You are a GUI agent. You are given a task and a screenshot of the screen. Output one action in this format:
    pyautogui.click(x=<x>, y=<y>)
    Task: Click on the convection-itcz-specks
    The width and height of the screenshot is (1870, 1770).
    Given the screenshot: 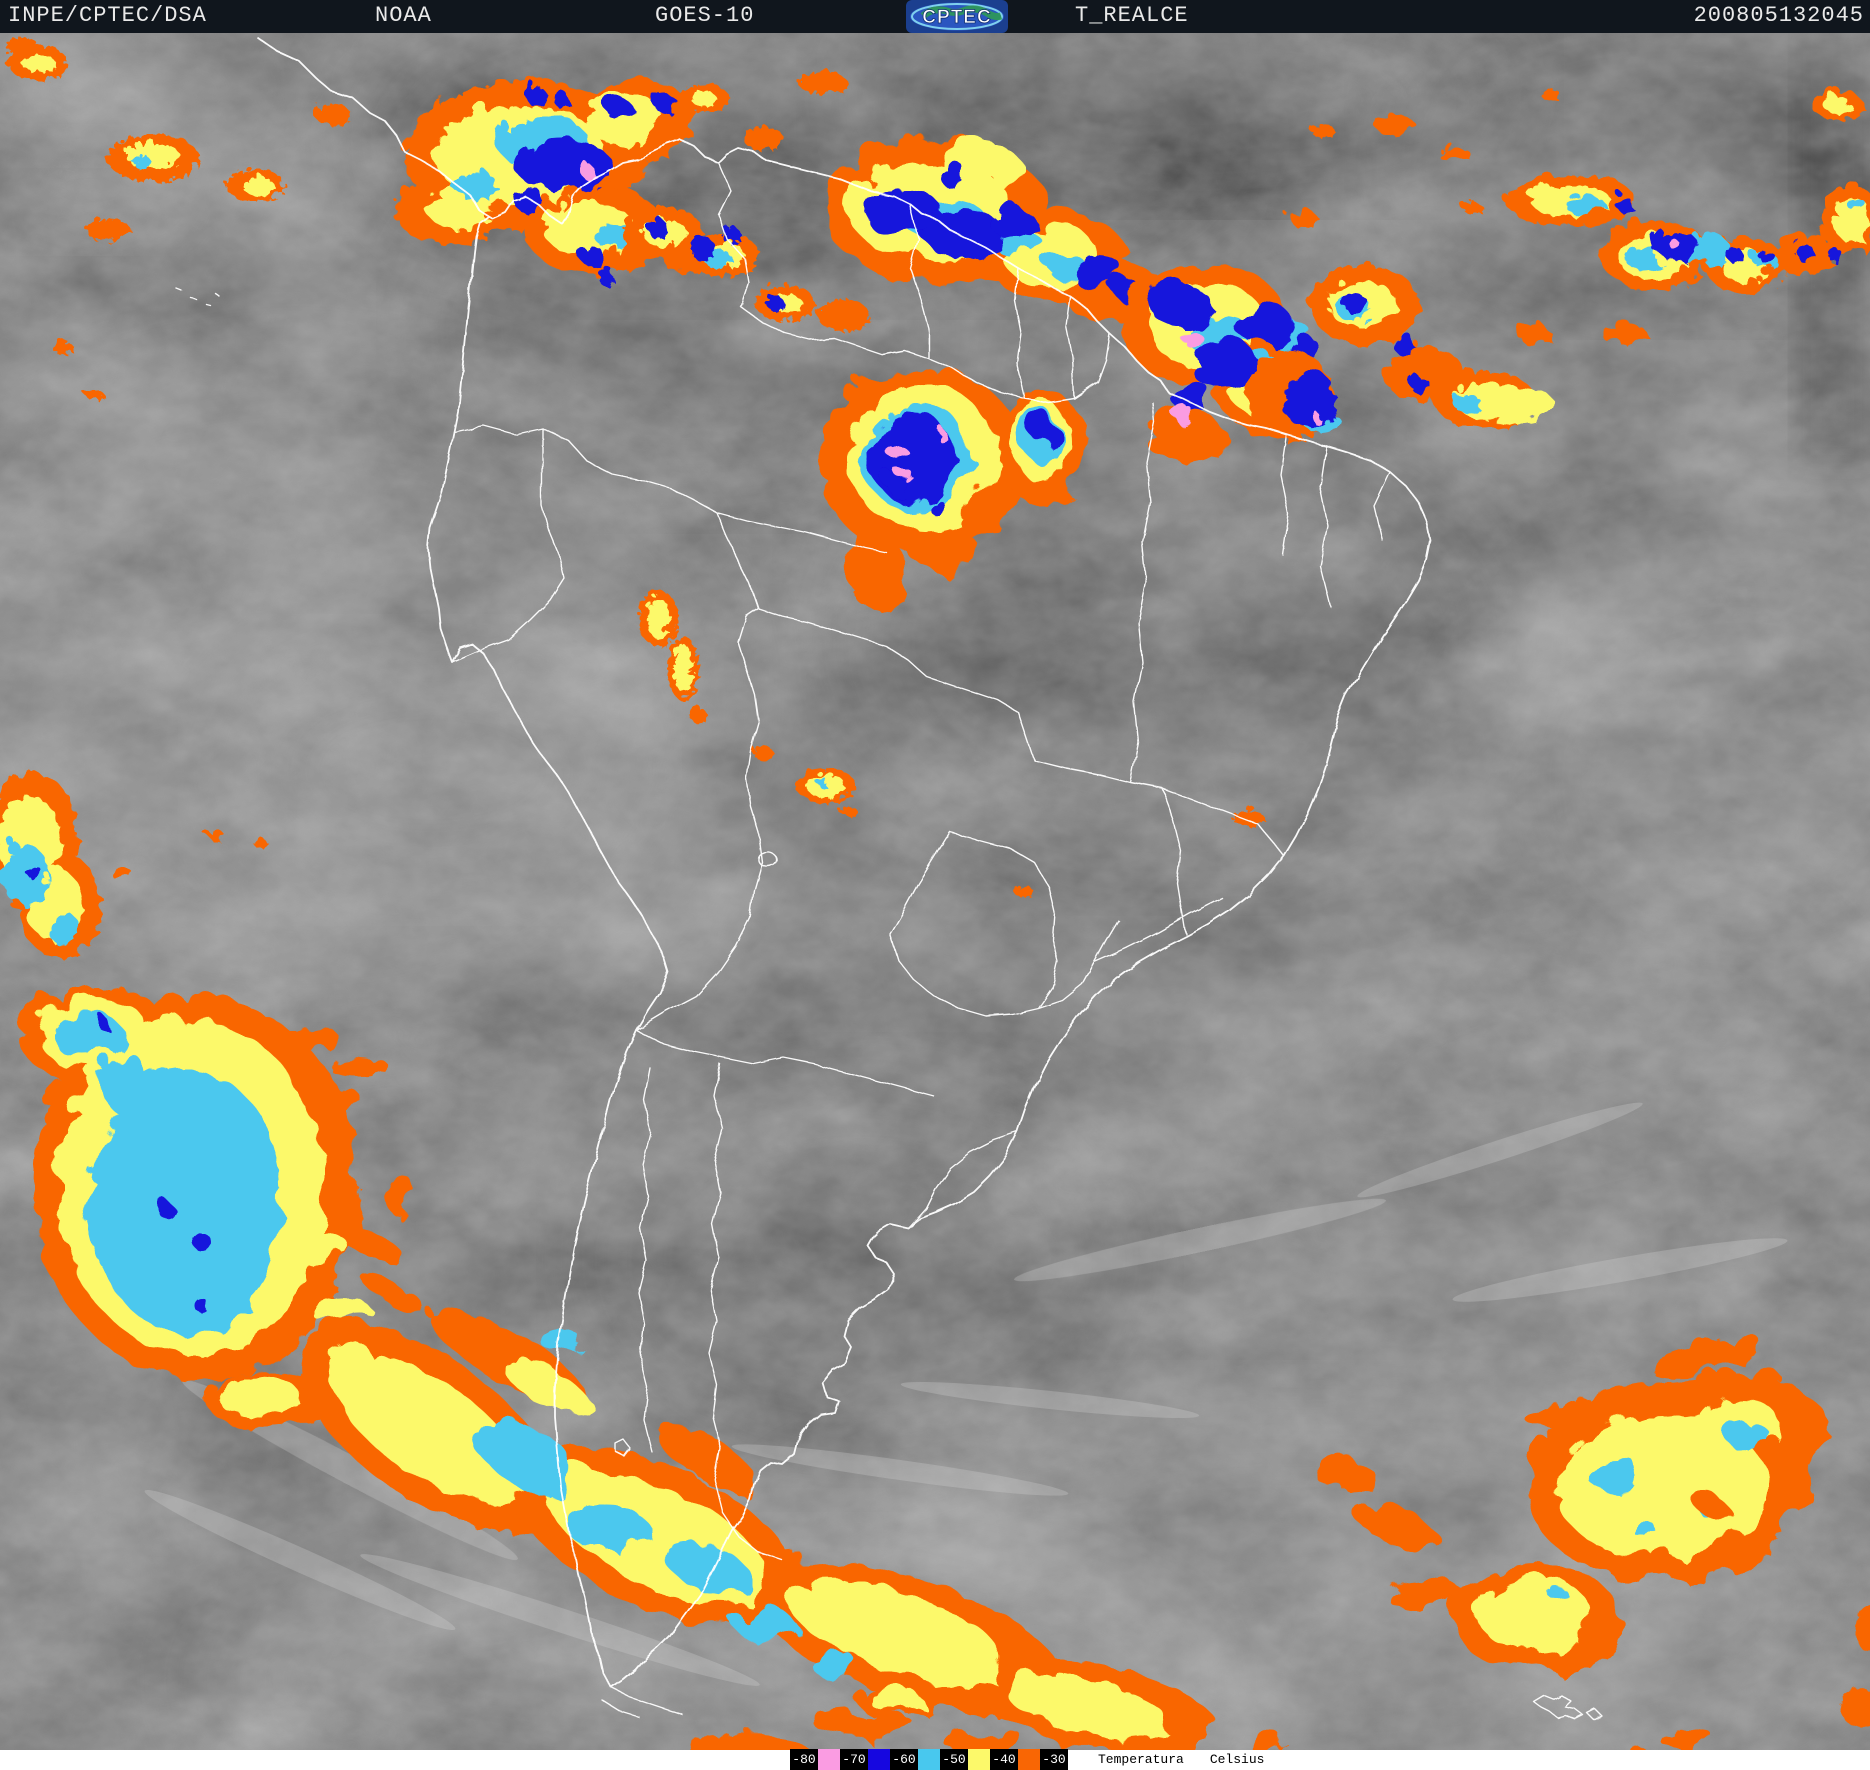 What is the action you would take?
    pyautogui.click(x=743, y=198)
    